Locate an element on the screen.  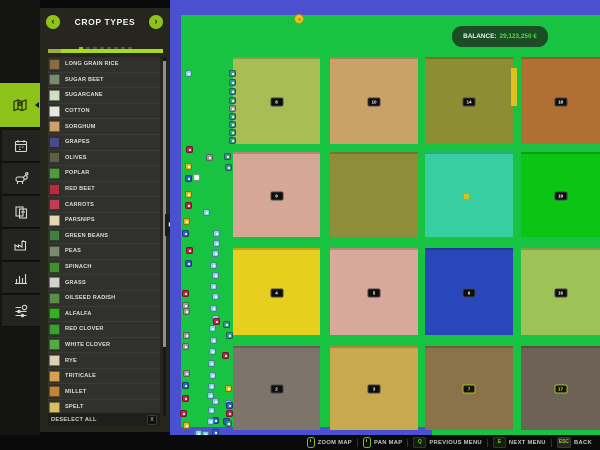
crop-row-green-beans: GREEN BEANS is located at coordinates (104, 236).